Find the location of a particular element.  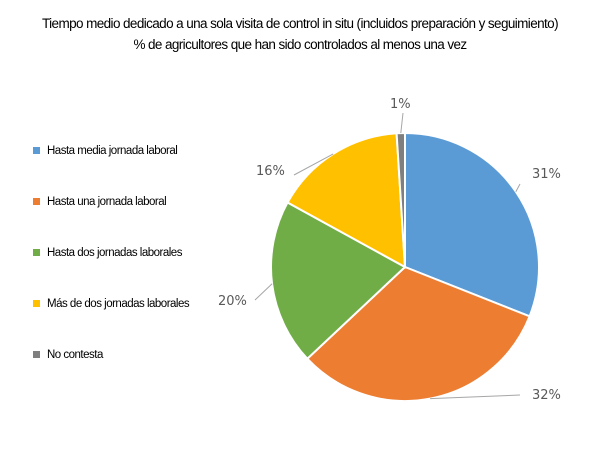

legend-label: No contesta is located at coordinates (75, 355).